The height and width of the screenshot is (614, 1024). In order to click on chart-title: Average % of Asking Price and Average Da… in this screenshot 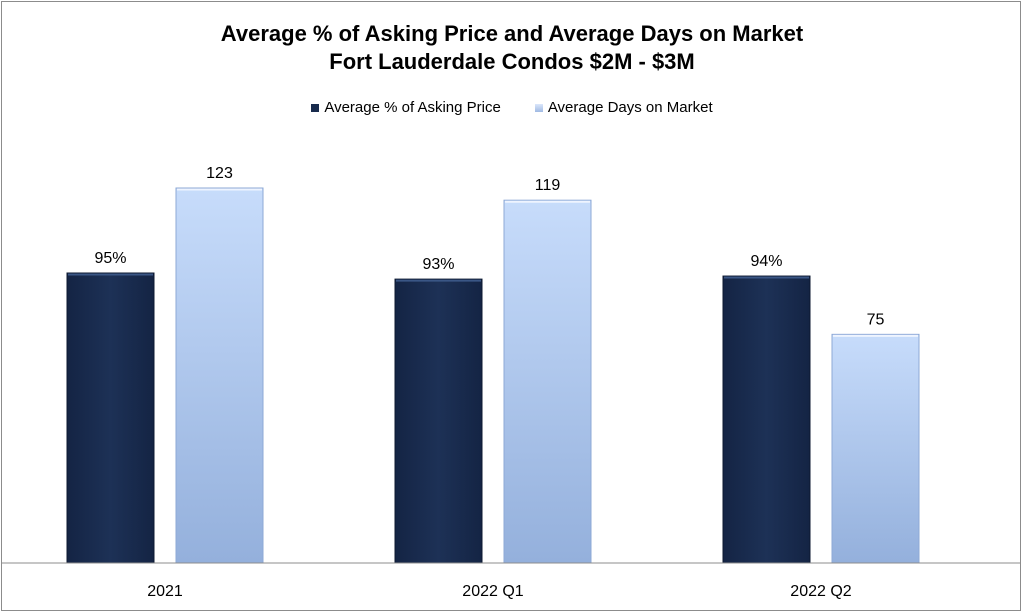, I will do `click(512, 48)`.